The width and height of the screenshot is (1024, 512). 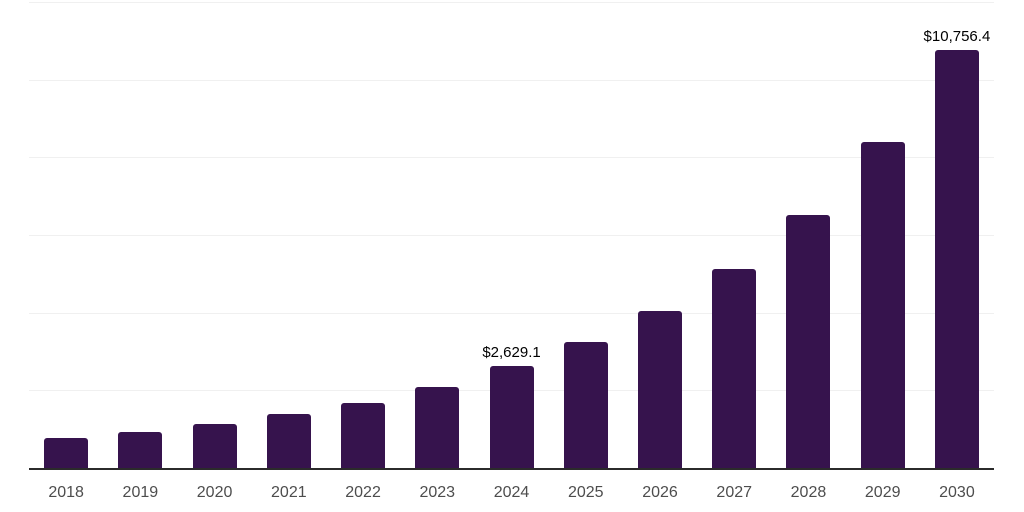 I want to click on value-label-2024: $2,629.1, so click(x=511, y=352).